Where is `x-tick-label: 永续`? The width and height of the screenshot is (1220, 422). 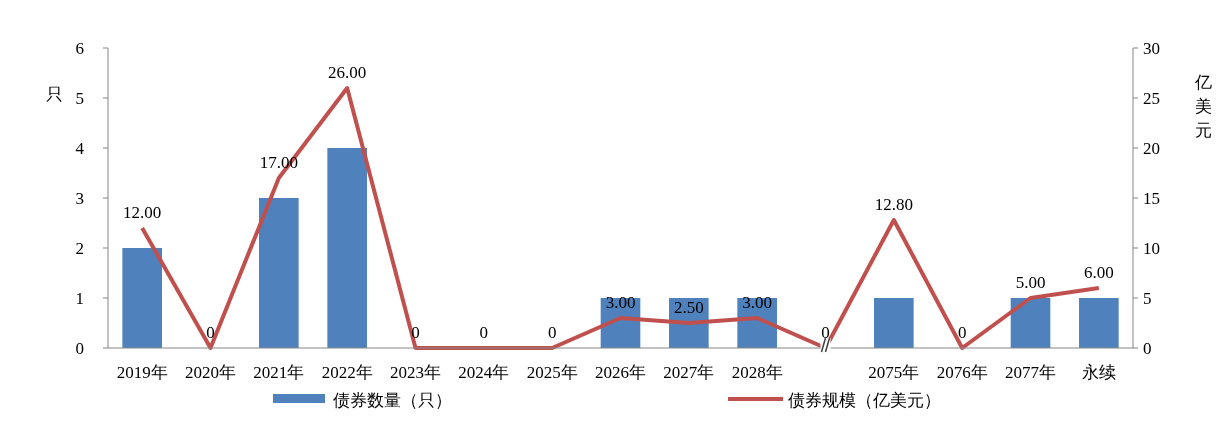 x-tick-label: 永续 is located at coordinates (1098, 372).